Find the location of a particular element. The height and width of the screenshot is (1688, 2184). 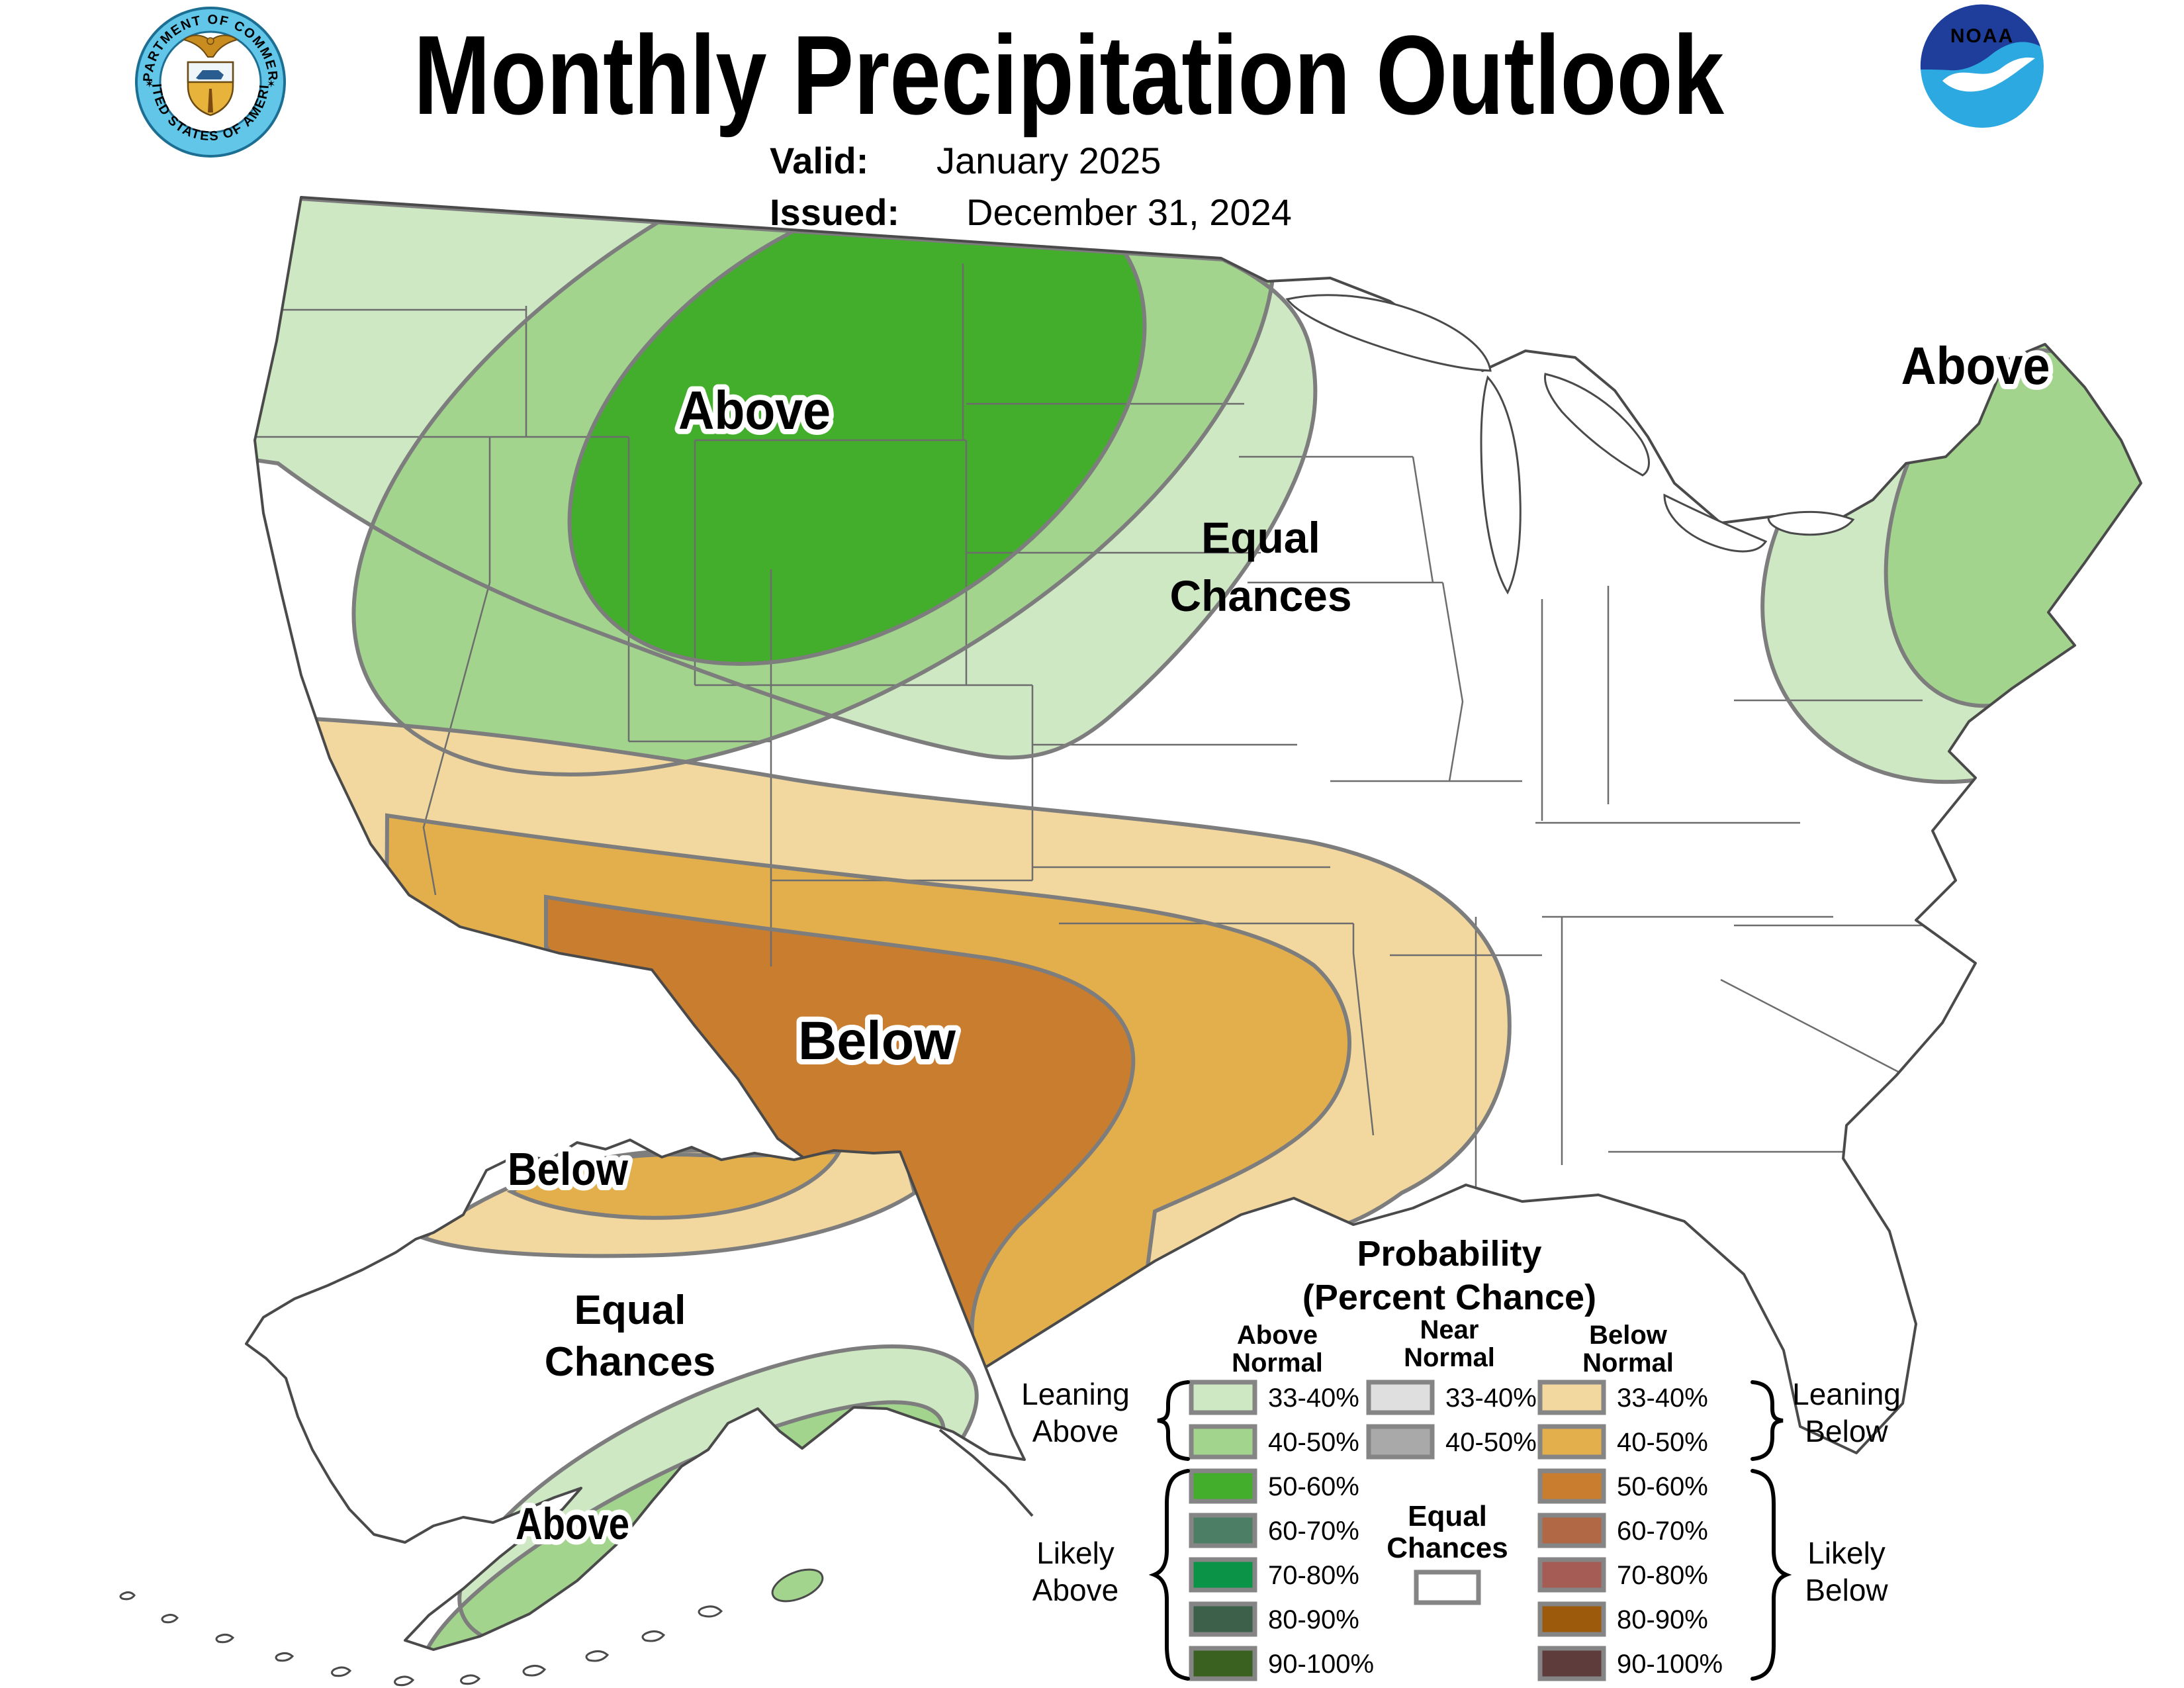

kodiak-island is located at coordinates (798, 1585).